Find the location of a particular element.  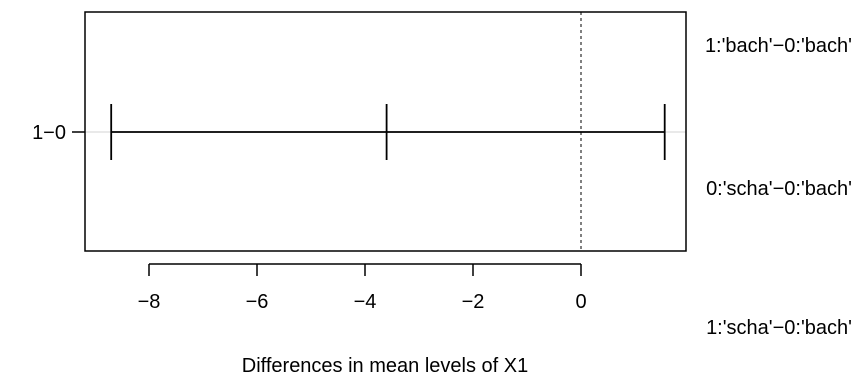

x-axis: −8 −6 −4 −2 0 is located at coordinates (362, 288).